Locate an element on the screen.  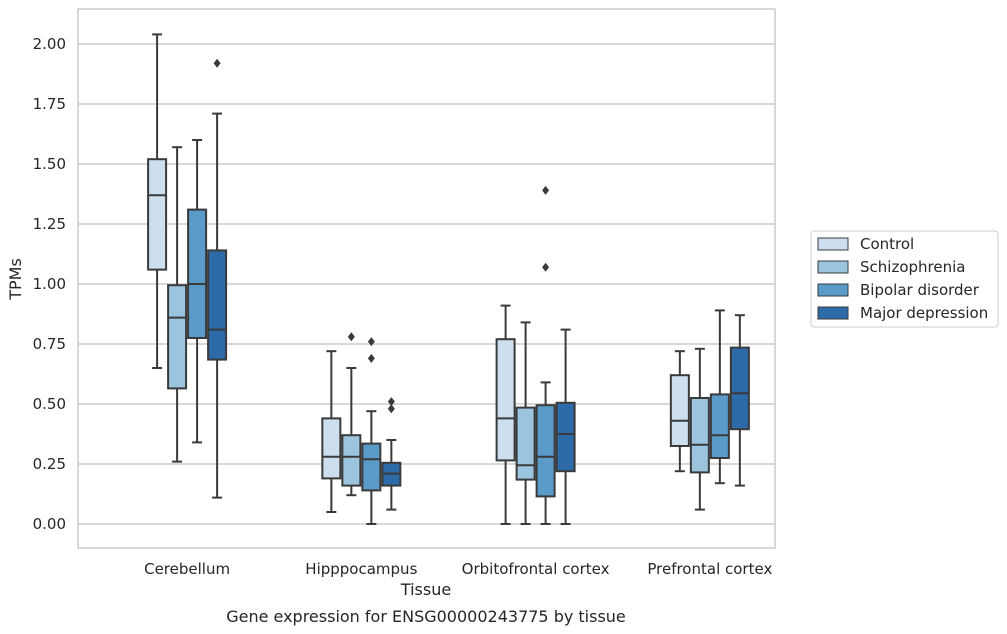
legend-frame is located at coordinates (904, 279).